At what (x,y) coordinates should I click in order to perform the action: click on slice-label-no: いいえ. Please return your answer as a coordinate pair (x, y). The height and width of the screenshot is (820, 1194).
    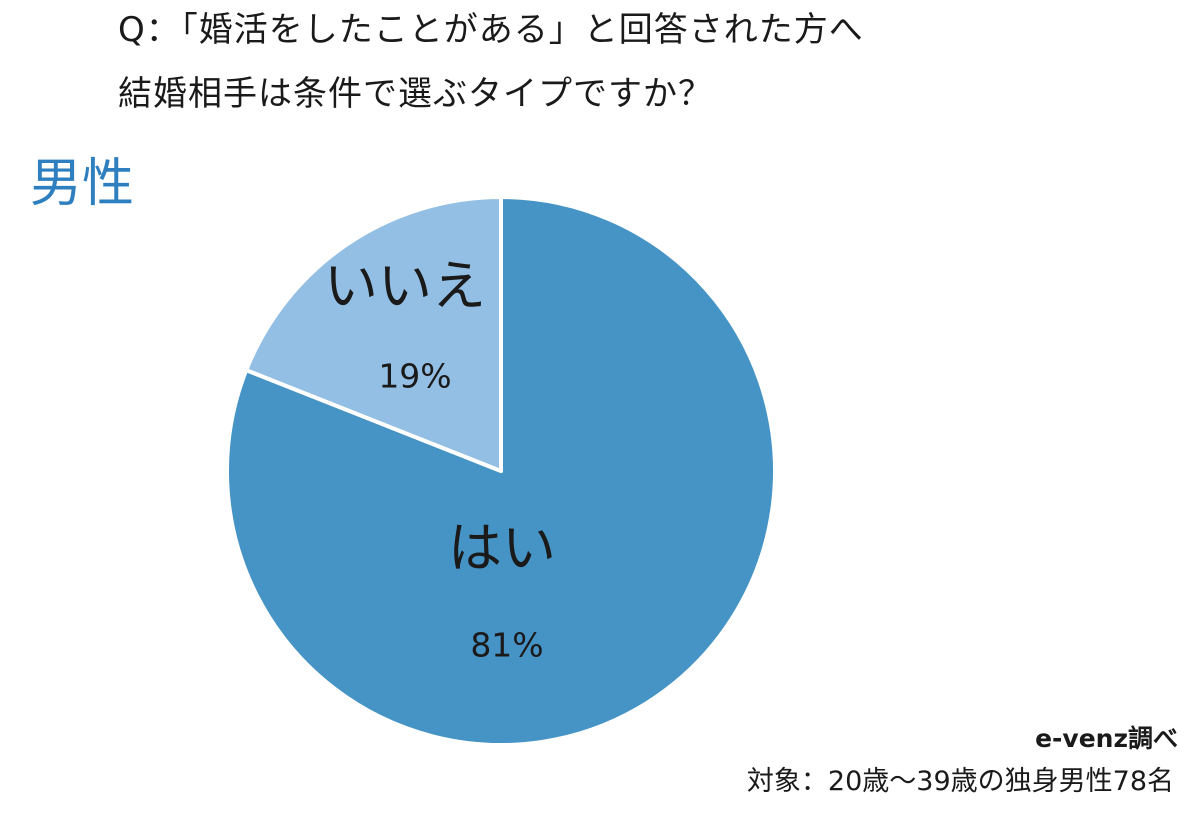
    Looking at the image, I should click on (405, 286).